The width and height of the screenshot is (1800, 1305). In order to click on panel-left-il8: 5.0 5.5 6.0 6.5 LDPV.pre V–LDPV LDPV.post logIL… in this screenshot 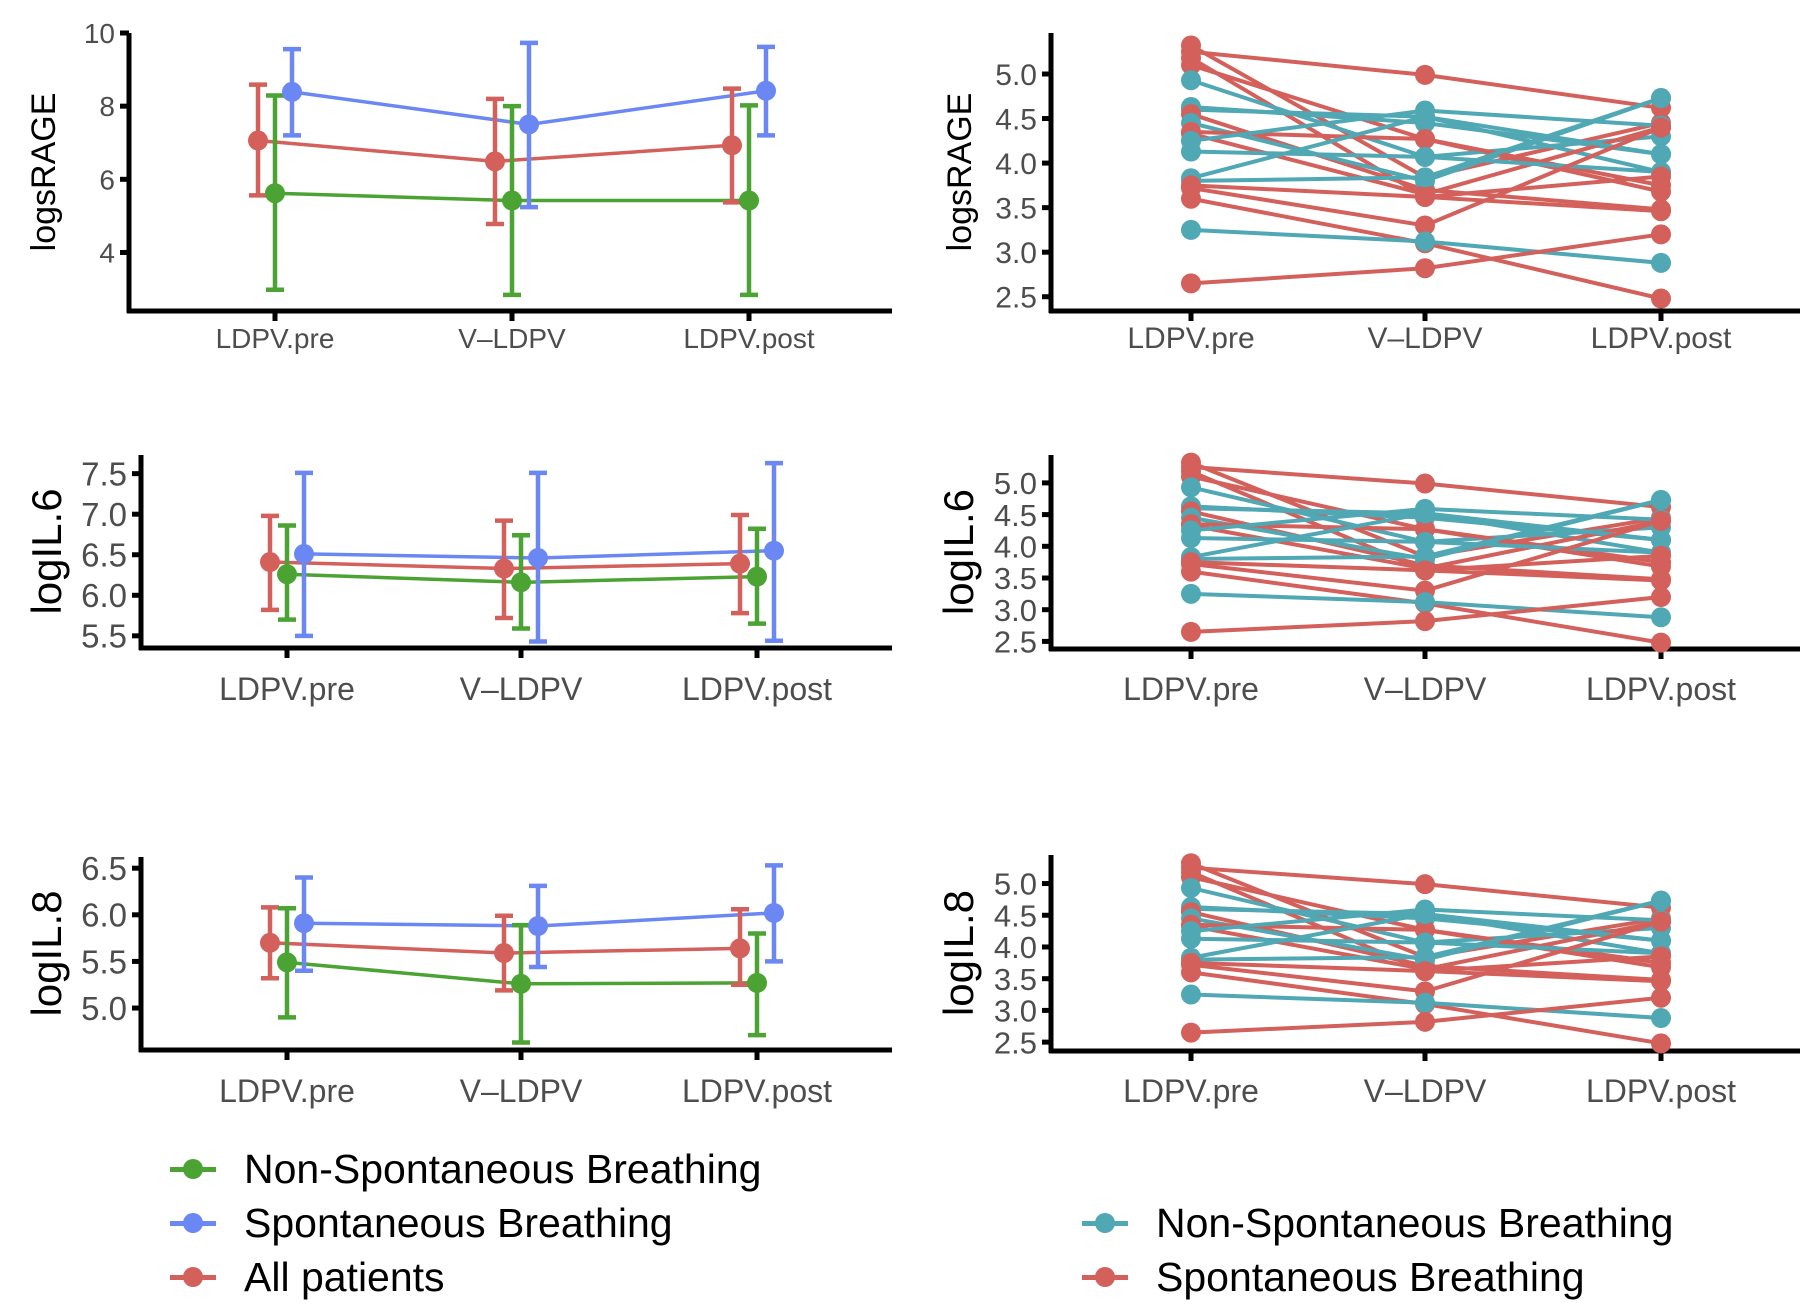, I will do `click(457, 979)`.